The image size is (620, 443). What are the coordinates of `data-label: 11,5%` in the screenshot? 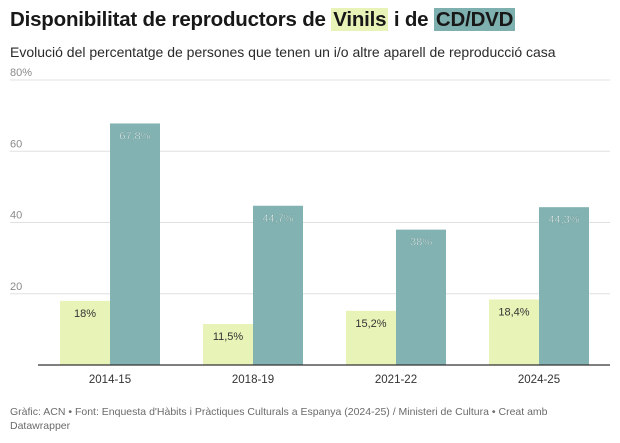 It's located at (228, 337).